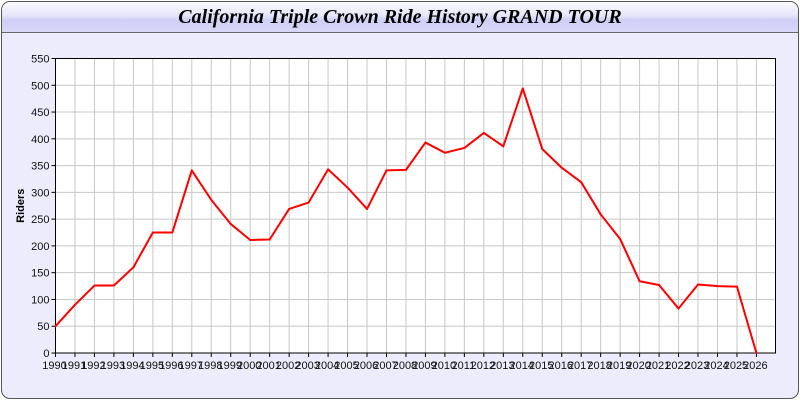 The height and width of the screenshot is (400, 800). What do you see at coordinates (229, 366) in the screenshot?
I see `x-tick-label: 1999` at bounding box center [229, 366].